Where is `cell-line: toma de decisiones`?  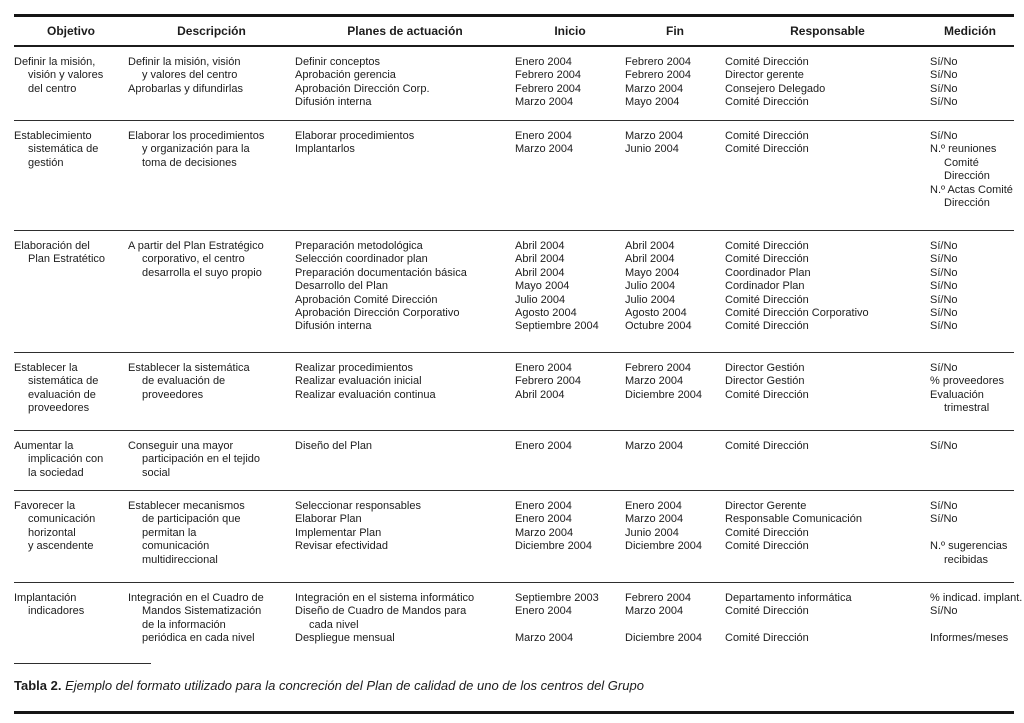 cell-line: toma de decisiones is located at coordinates (189, 162).